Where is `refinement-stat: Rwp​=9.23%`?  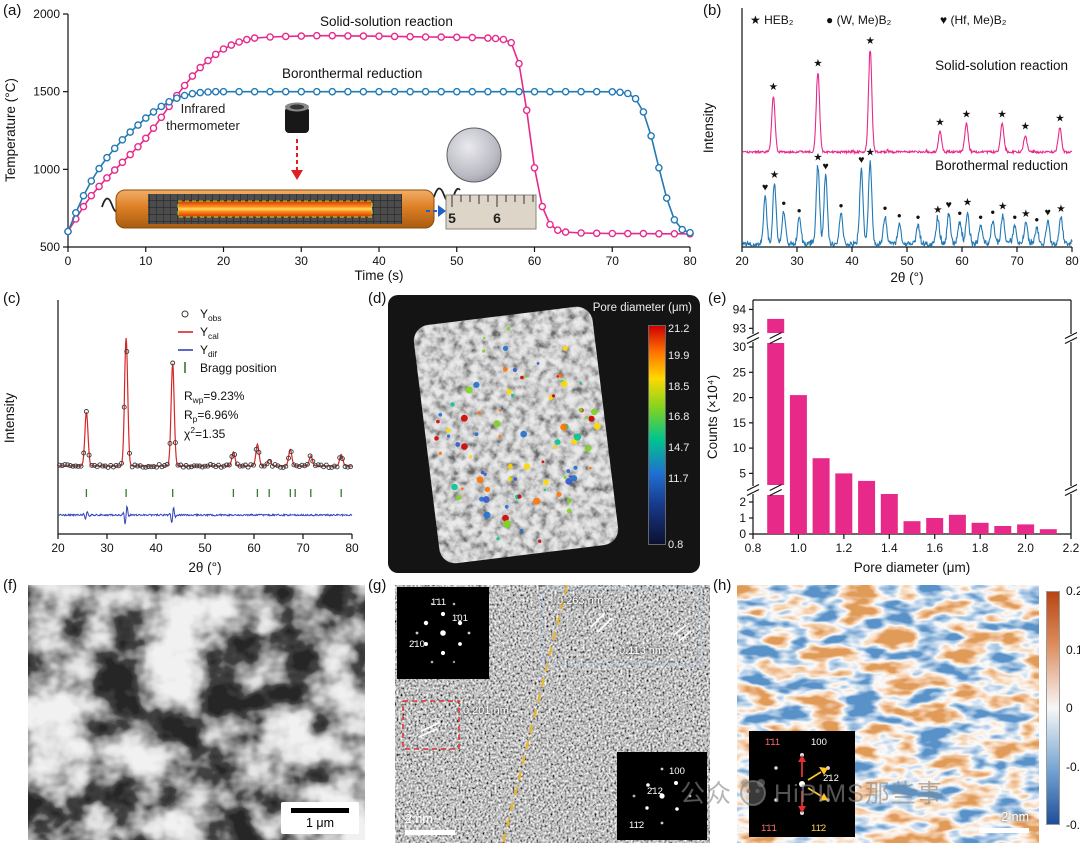 refinement-stat: Rwp​=9.23% is located at coordinates (214, 397).